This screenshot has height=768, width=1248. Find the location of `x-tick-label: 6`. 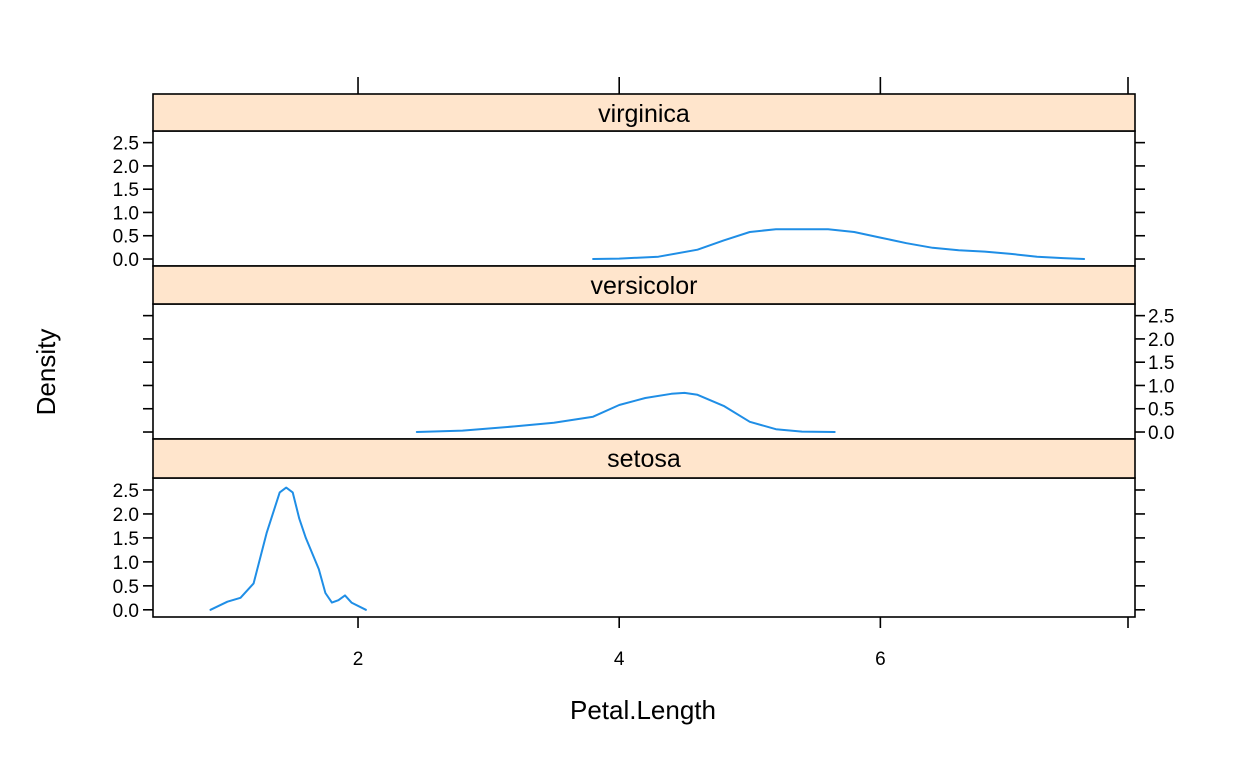

x-tick-label: 6 is located at coordinates (880, 659).